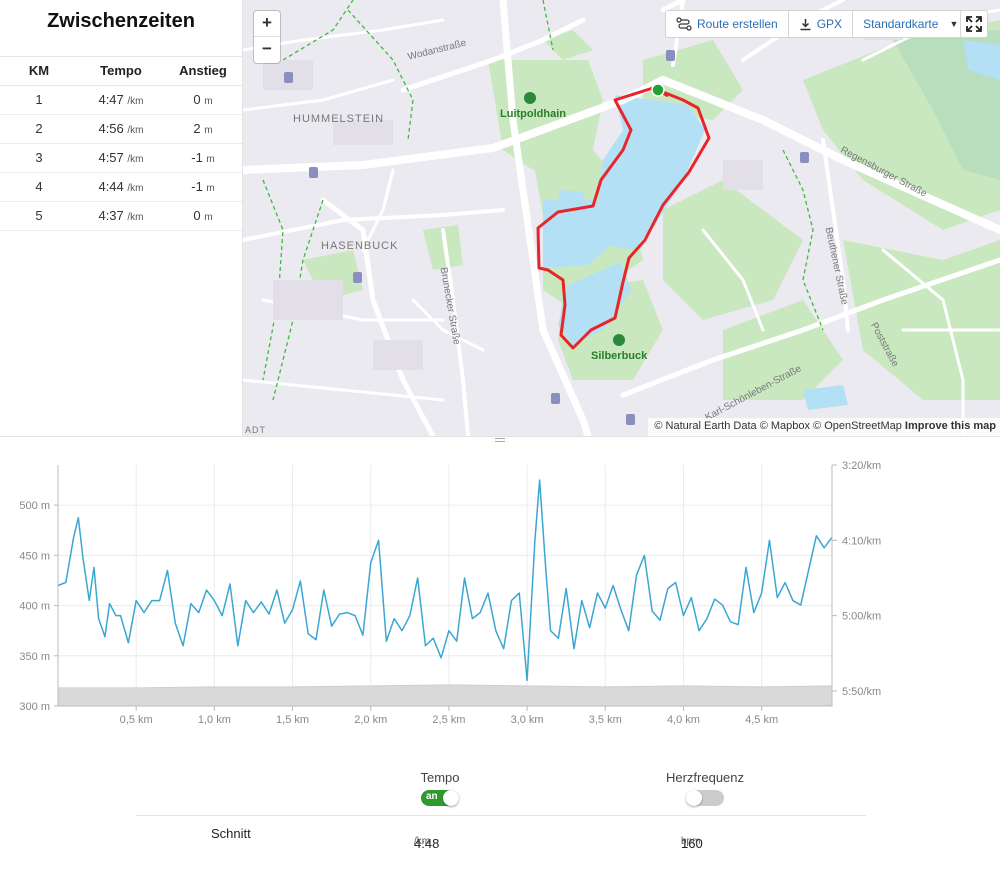  What do you see at coordinates (360, 246) in the screenshot?
I see `map-label-hasenbuck: HASENBUCK` at bounding box center [360, 246].